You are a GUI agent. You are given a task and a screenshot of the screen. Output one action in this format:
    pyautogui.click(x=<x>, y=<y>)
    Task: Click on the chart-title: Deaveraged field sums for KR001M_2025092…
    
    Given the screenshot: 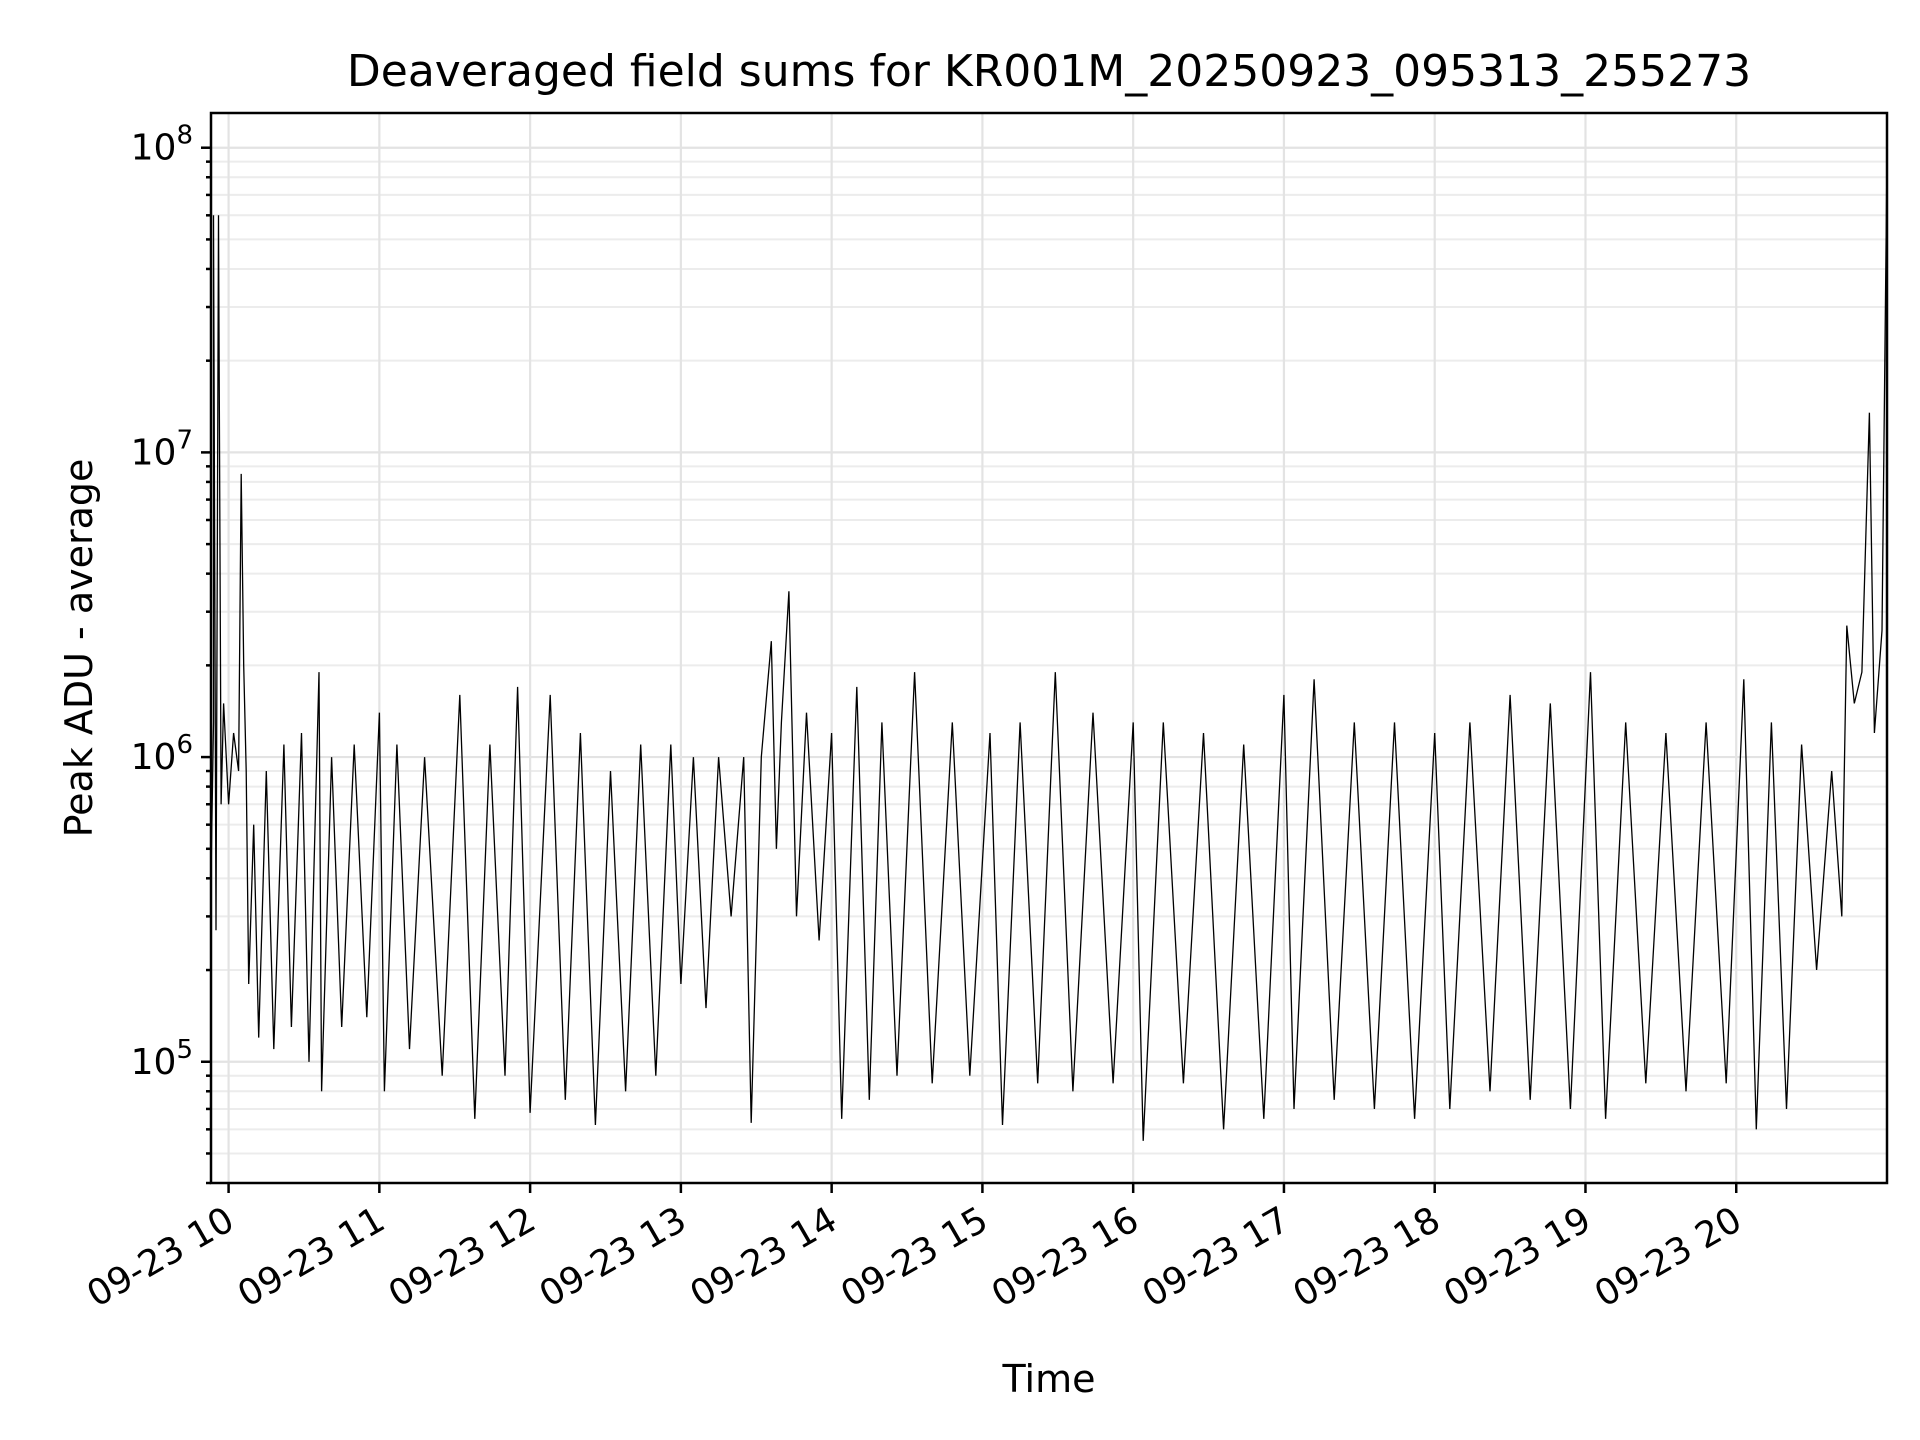 What is the action you would take?
    pyautogui.click(x=1049, y=71)
    